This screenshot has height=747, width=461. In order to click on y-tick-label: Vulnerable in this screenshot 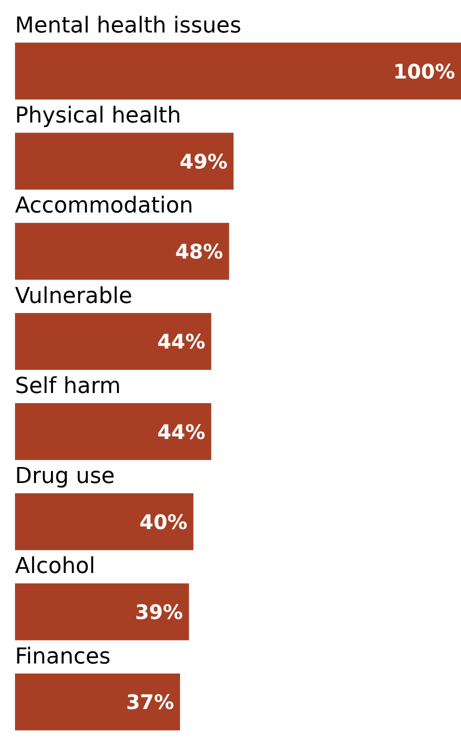, I will do `click(73, 296)`.